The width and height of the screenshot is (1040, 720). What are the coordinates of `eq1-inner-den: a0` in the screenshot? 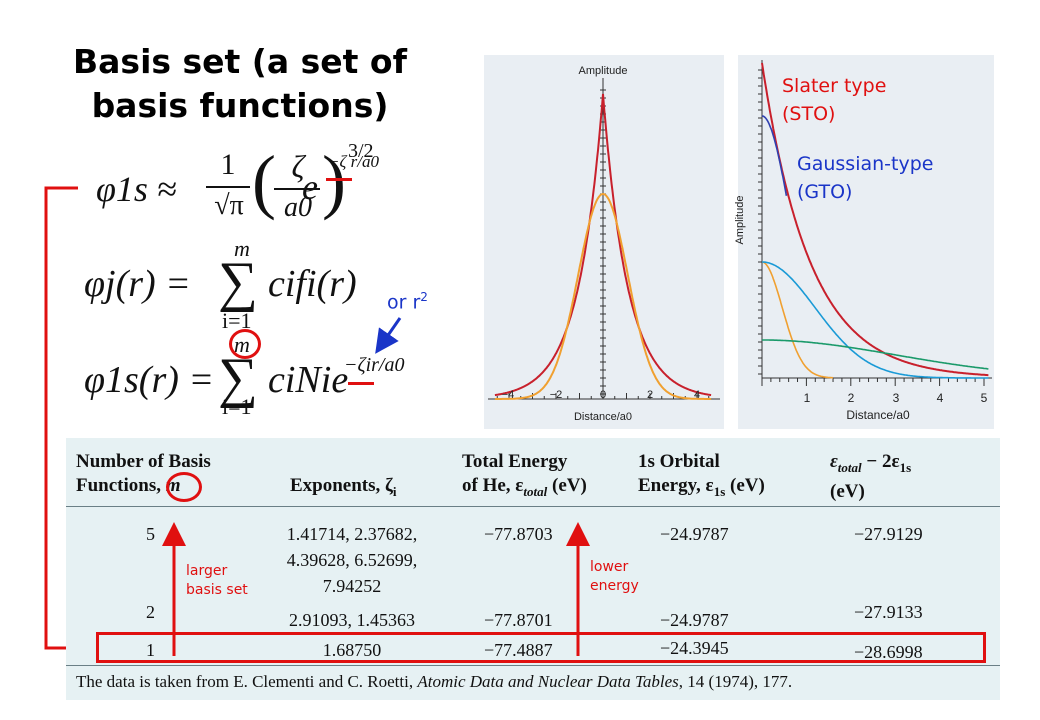 It's located at (298, 207).